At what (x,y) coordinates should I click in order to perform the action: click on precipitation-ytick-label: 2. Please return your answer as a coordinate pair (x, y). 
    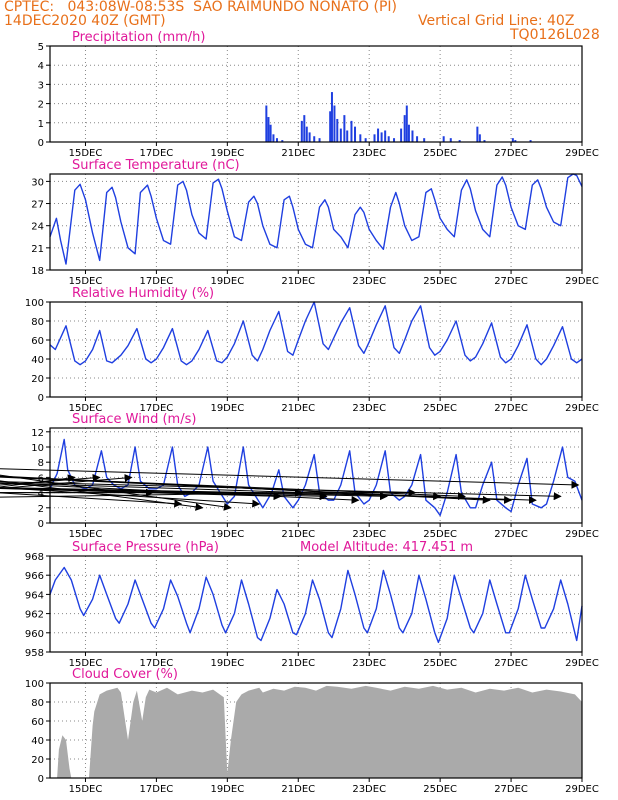
    Looking at the image, I should click on (41, 105).